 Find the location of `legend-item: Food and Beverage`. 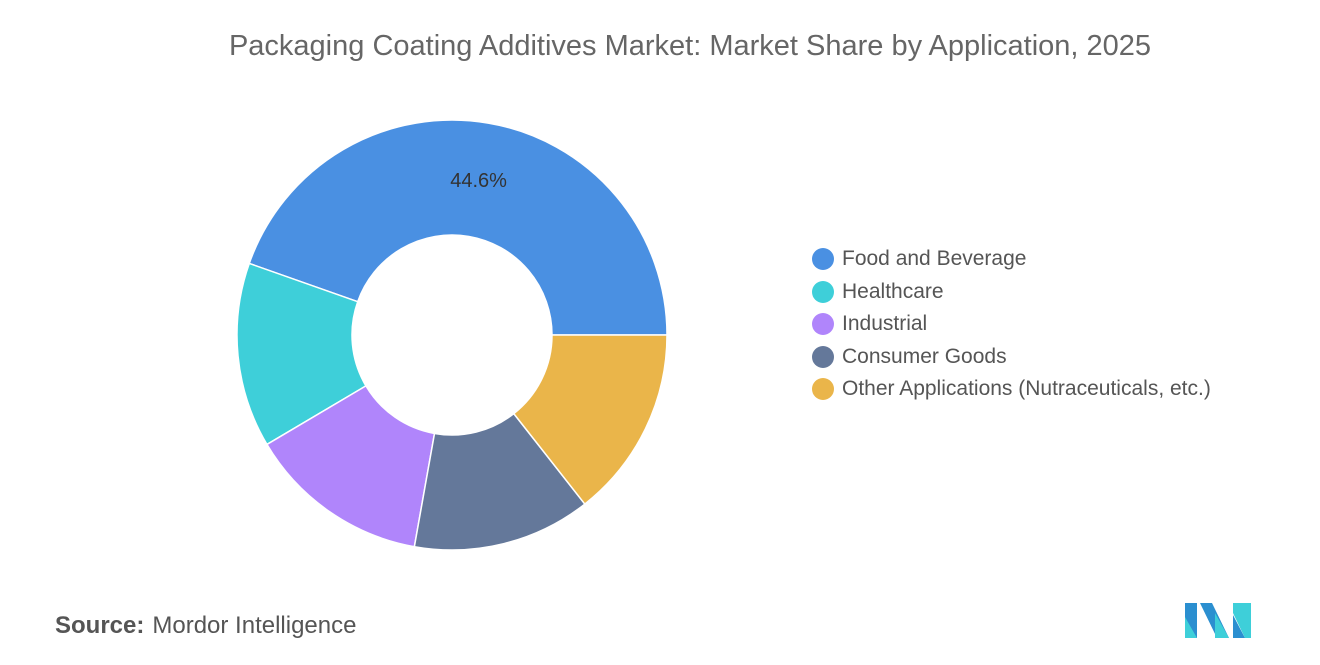

legend-item: Food and Beverage is located at coordinates (1011, 259).